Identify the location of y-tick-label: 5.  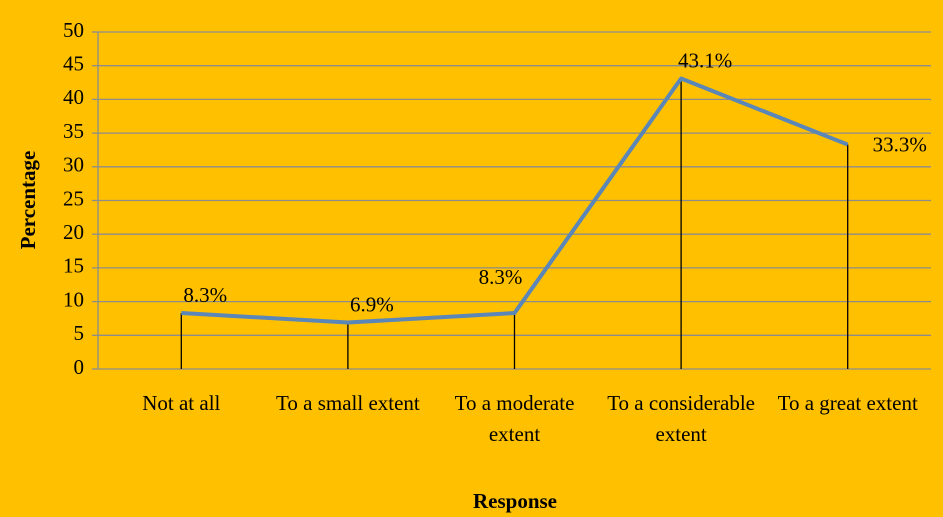
(79, 333).